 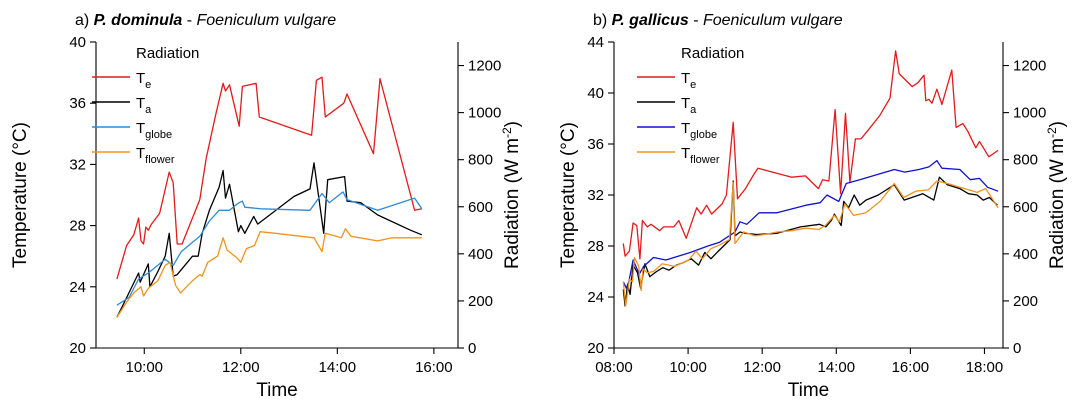 I want to click on panel-title: b) P. gallicus - Foeniculum vulgare, so click(x=718, y=20).